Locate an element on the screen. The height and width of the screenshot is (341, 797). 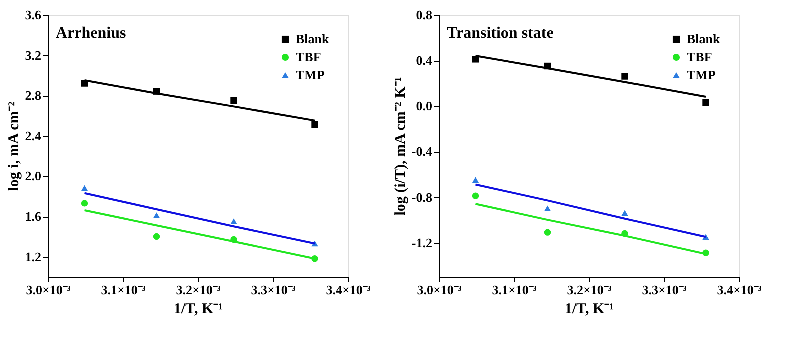
y-tick-label: 2.0 is located at coordinates (33, 176).